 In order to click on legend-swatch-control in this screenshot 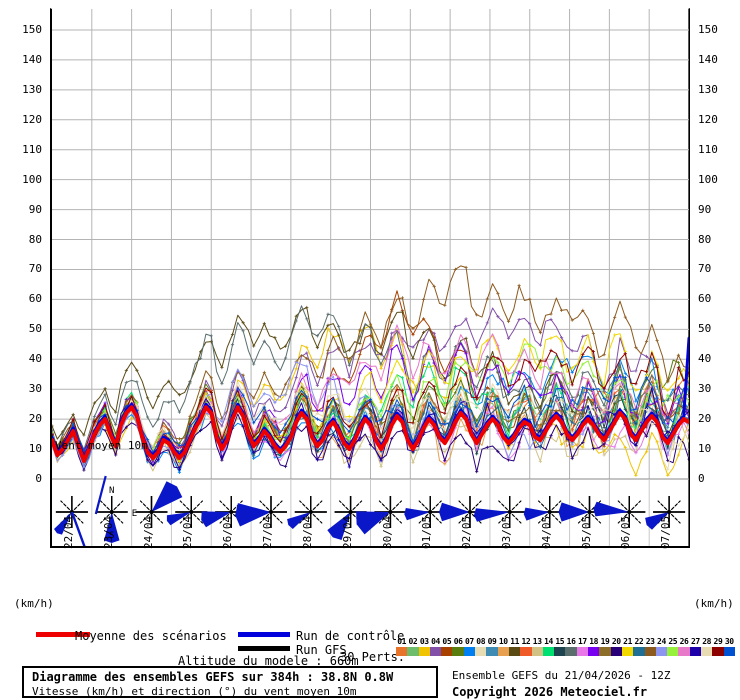, I will do `click(264, 634)`.